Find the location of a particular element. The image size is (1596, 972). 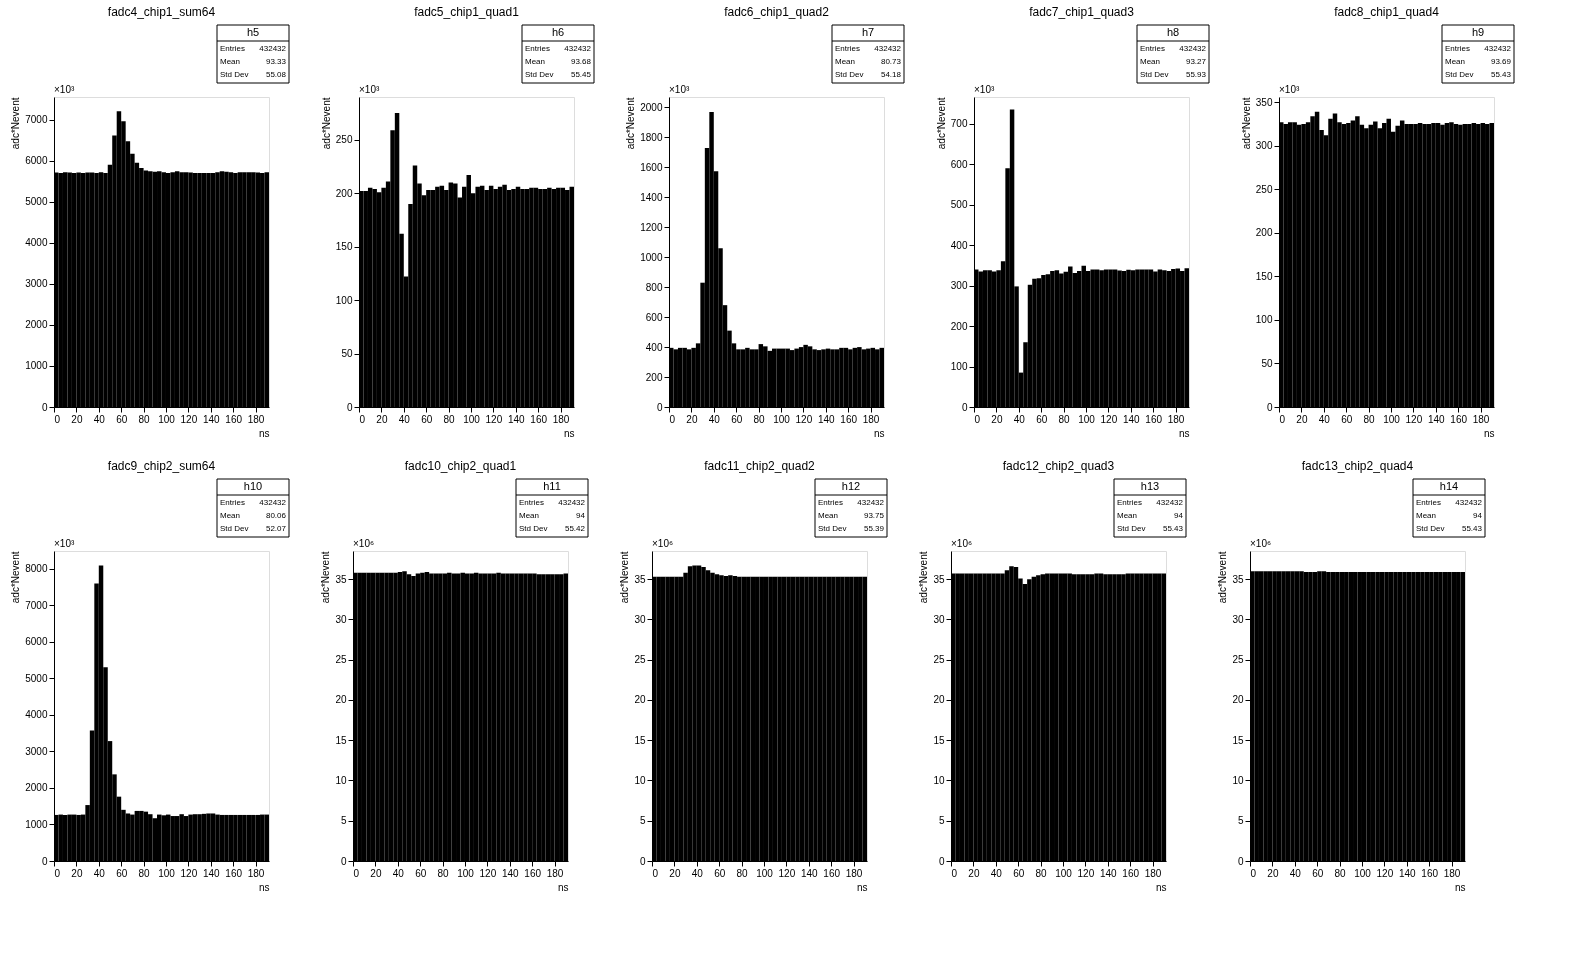

y-tick-label: 3000 is located at coordinates (36, 284).